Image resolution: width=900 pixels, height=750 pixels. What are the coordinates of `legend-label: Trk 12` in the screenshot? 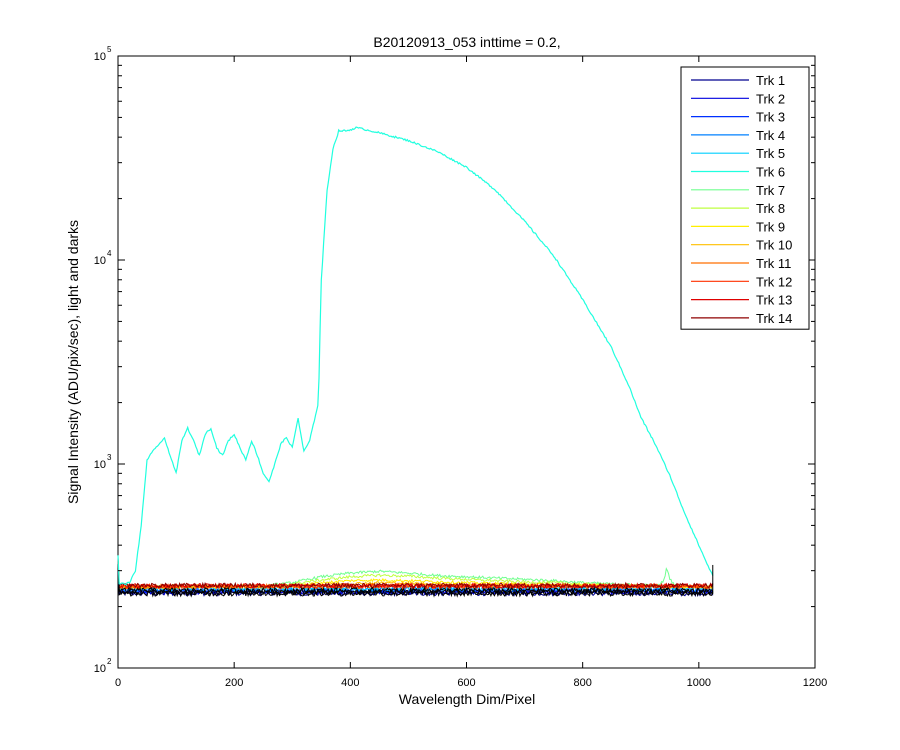 It's located at (774, 281).